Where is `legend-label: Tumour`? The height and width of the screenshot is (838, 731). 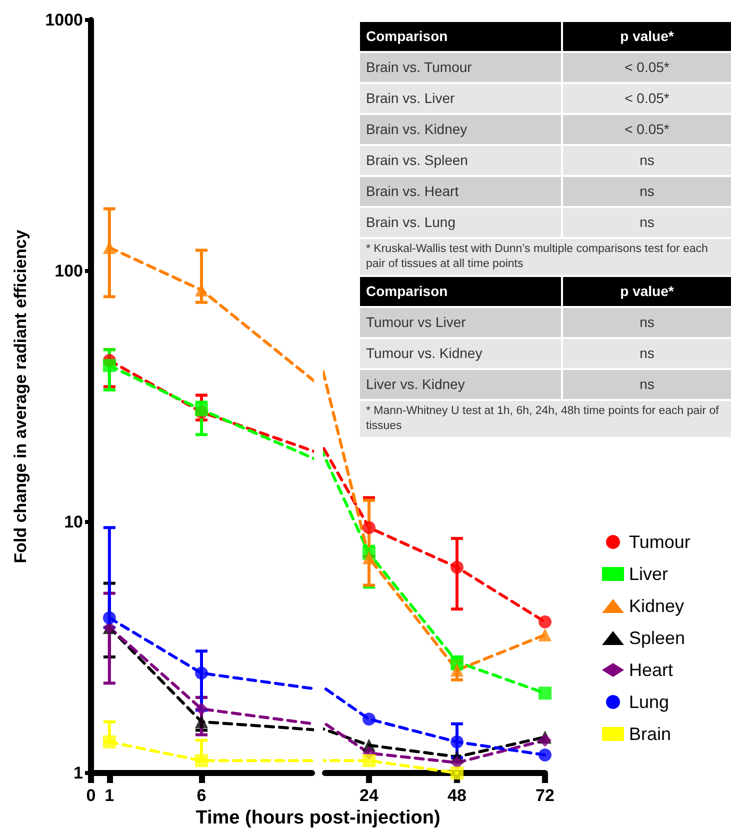 legend-label: Tumour is located at coordinates (659, 542).